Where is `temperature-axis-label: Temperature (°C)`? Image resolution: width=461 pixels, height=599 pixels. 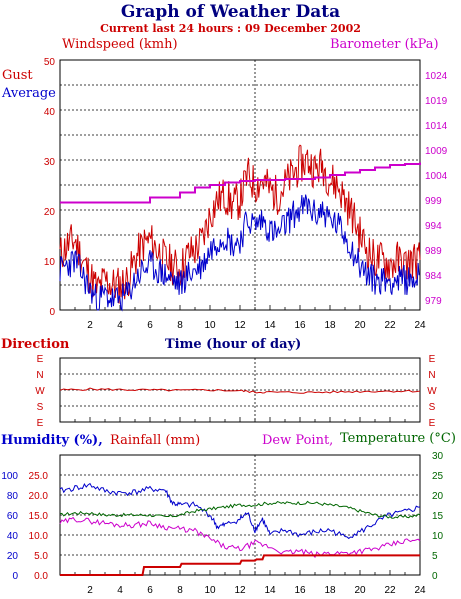
temperature-axis-label: Temperature (°C) is located at coordinates (398, 438).